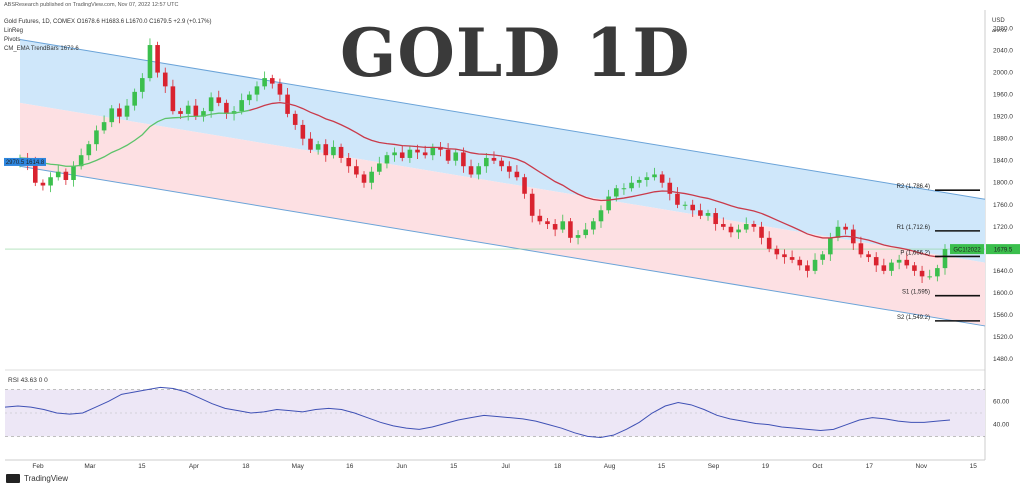 The height and width of the screenshot is (491, 1024). I want to click on indicator-ema-trendbars: CM_EMA TrendBars 1672.6, so click(41, 49).